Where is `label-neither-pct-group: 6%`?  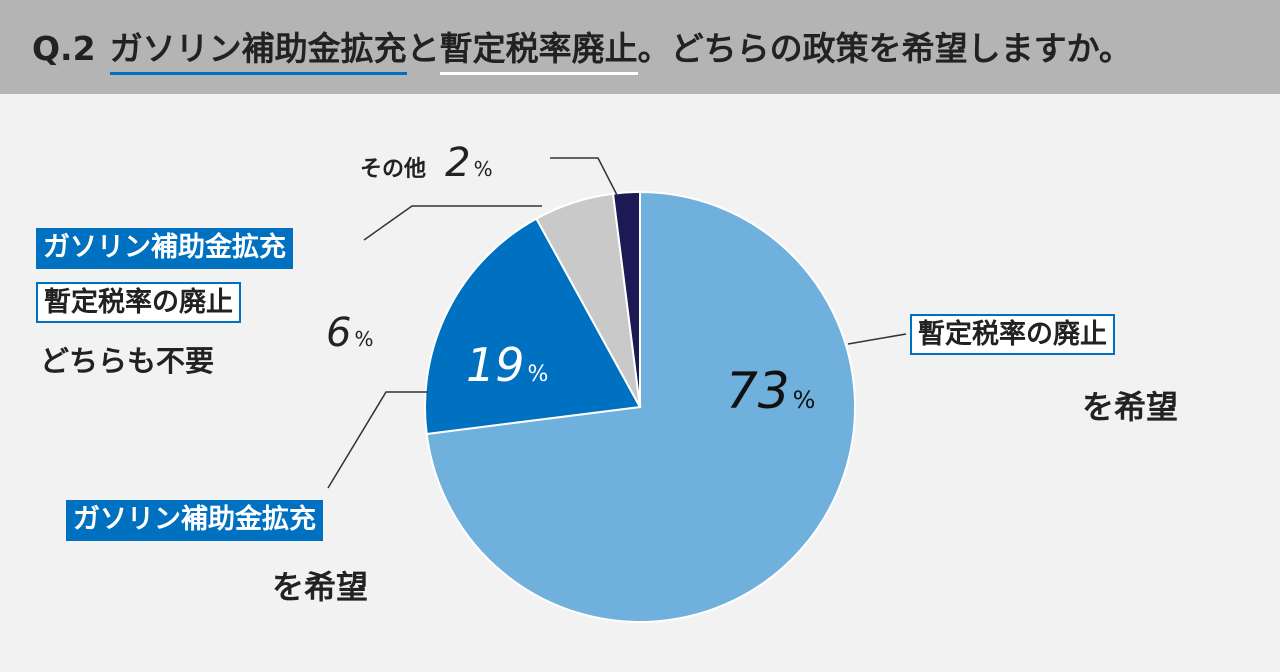 label-neither-pct-group: 6% is located at coordinates (349, 333).